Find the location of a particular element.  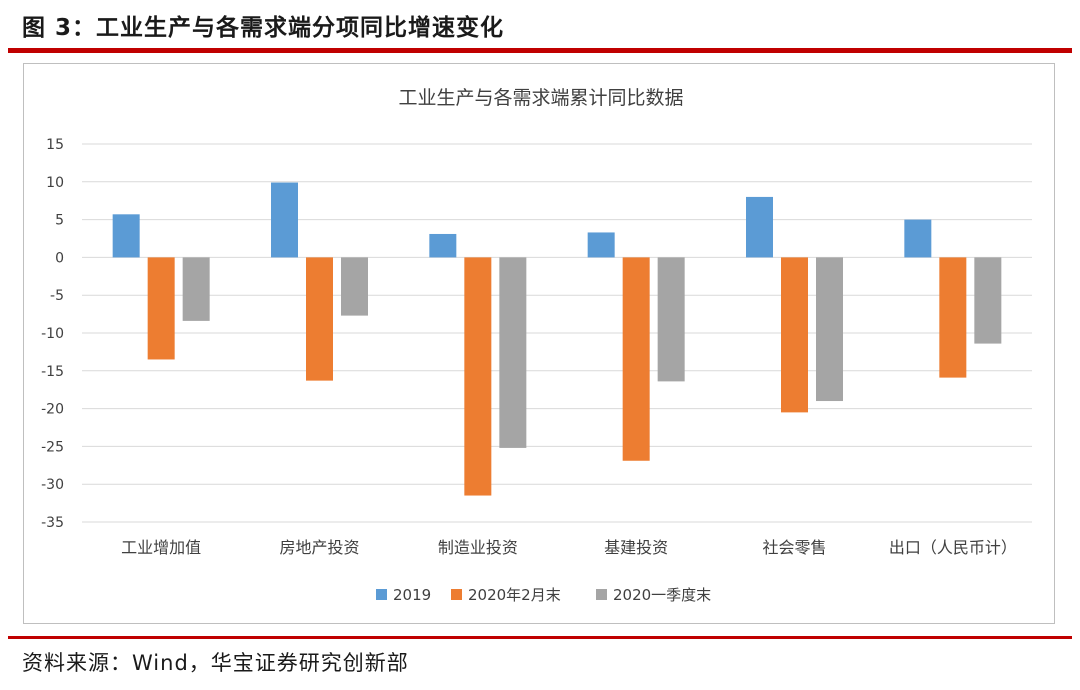

y-tick-label: -10 is located at coordinates (52, 334).